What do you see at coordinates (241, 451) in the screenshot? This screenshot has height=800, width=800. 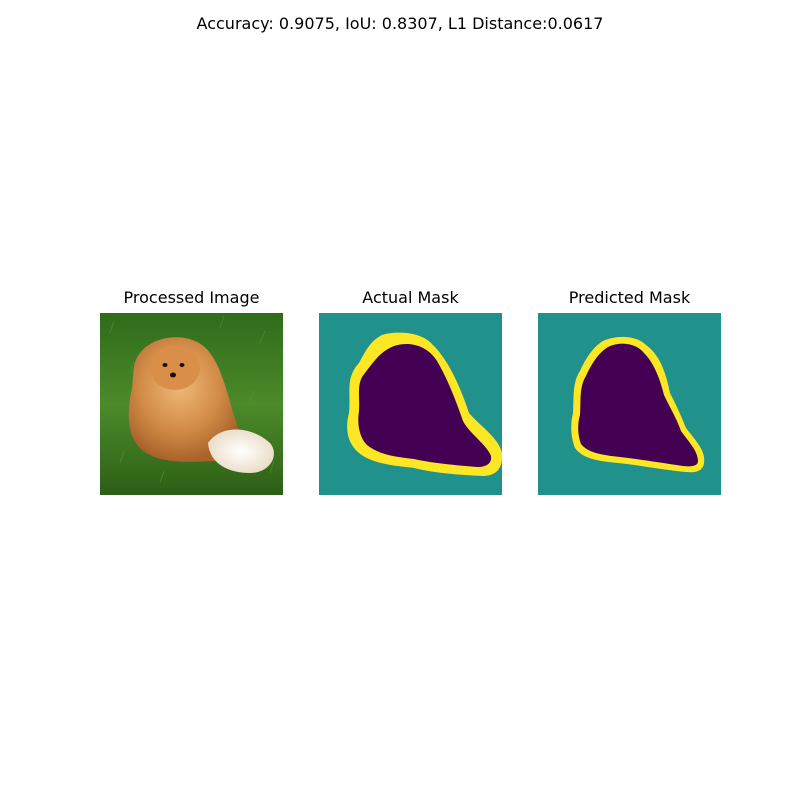 I see `dog-tail` at bounding box center [241, 451].